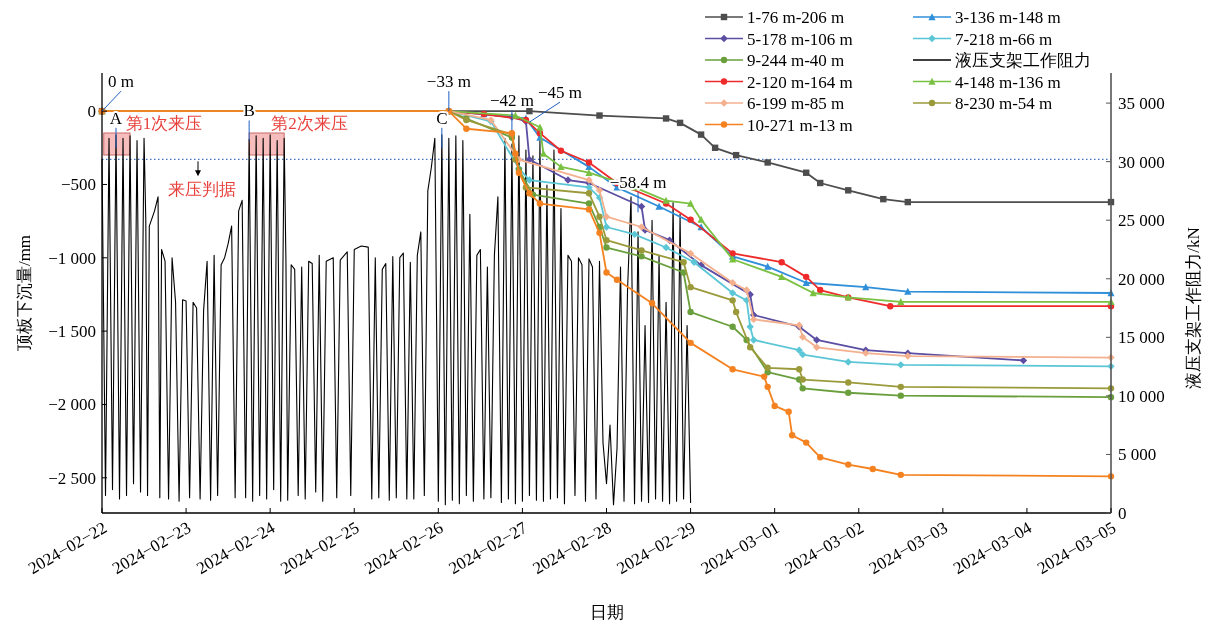 The height and width of the screenshot is (629, 1210). I want to click on y2-tick-label: 10 000, so click(1141, 396).